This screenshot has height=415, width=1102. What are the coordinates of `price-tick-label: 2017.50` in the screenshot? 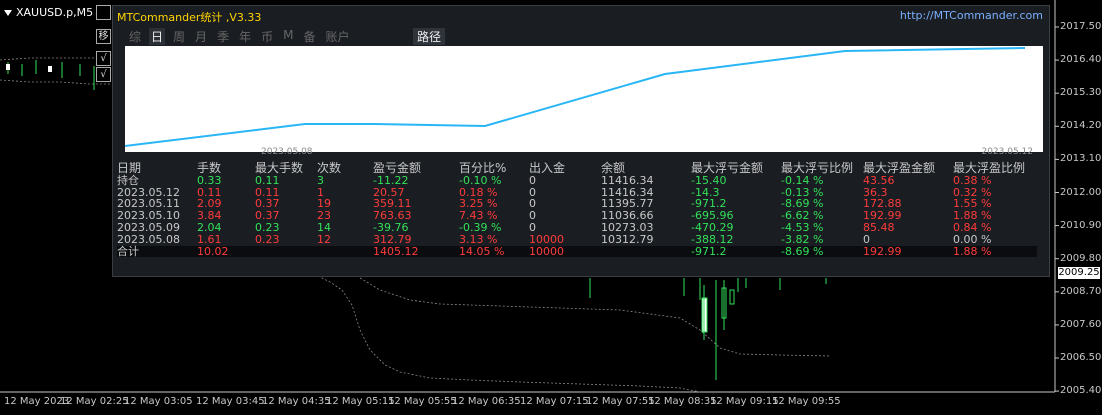 It's located at (1081, 26).